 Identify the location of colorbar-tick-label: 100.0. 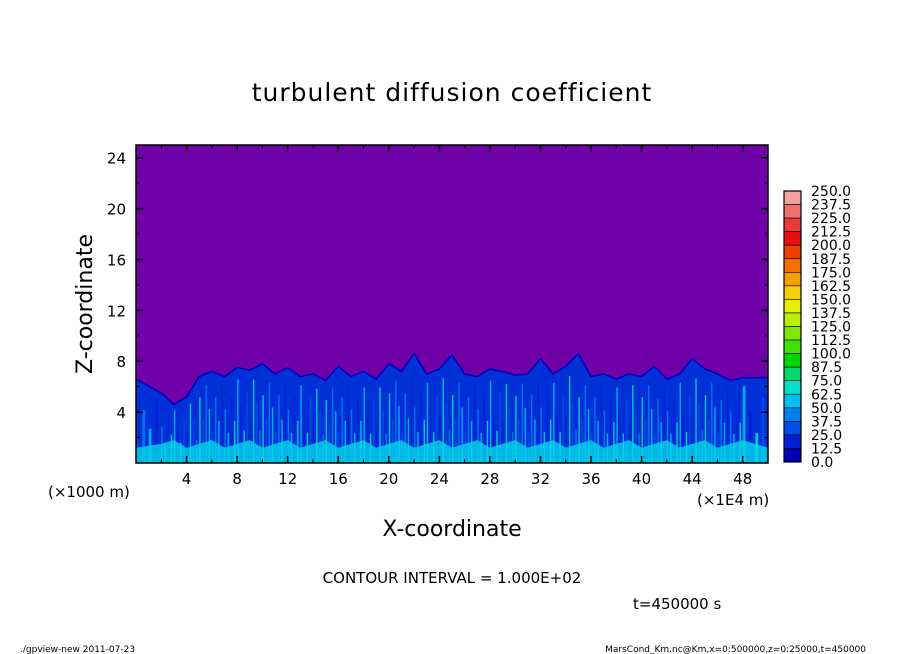
(831, 355).